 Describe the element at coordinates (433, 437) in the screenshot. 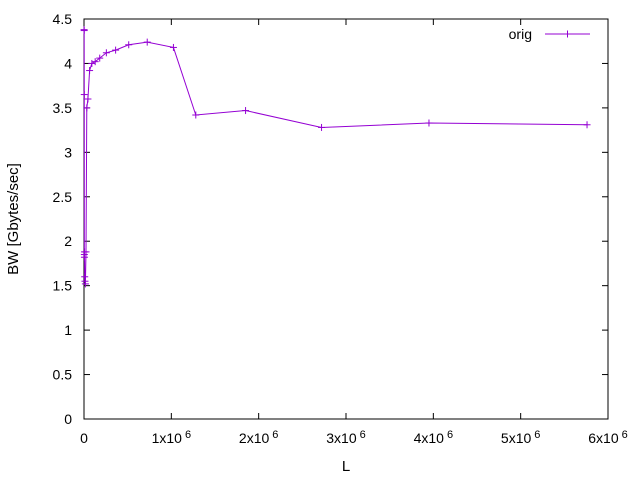

I see `x-tick-label: 4x10 6` at that location.